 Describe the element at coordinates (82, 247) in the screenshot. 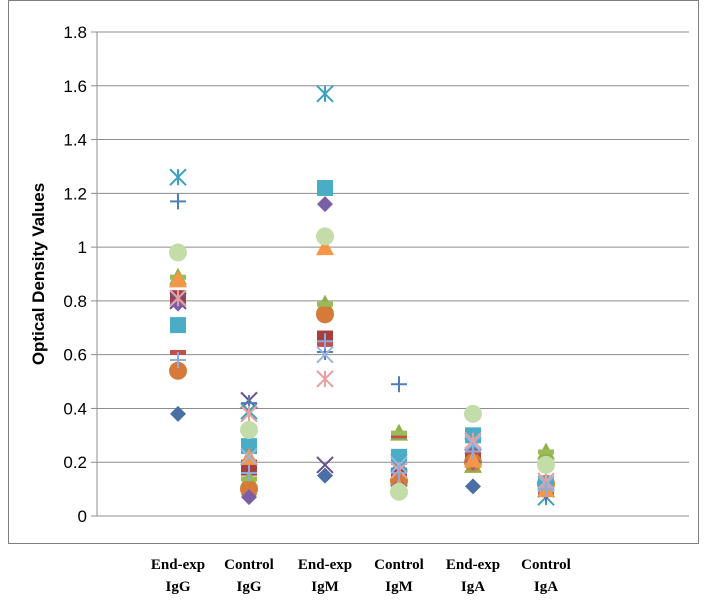

I see `y-tick-label: 1` at that location.